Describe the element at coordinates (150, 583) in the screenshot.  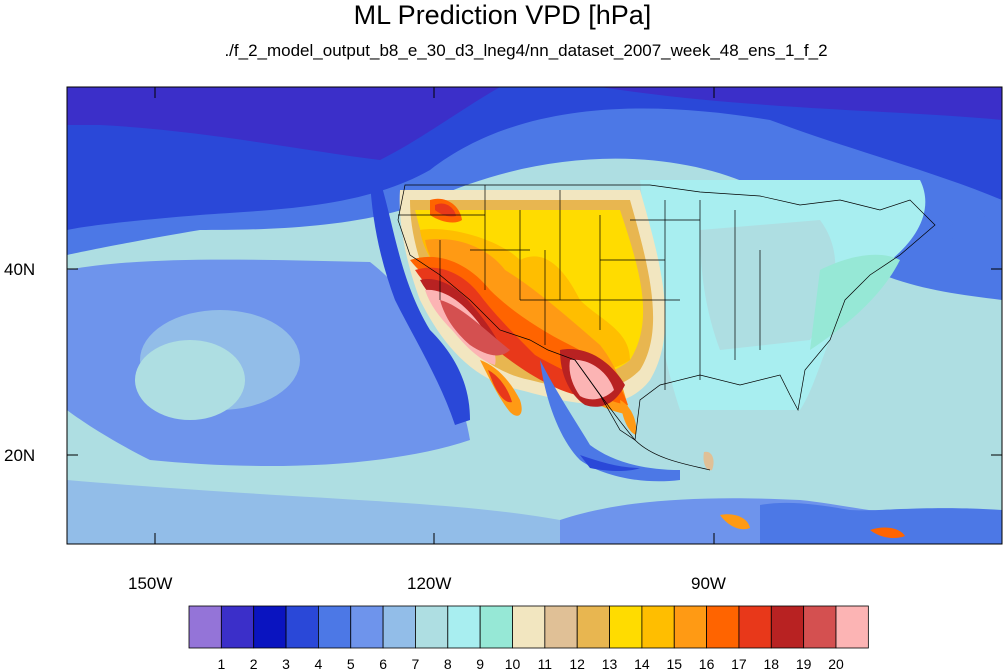
I see `lon-label-150w: 150W` at that location.